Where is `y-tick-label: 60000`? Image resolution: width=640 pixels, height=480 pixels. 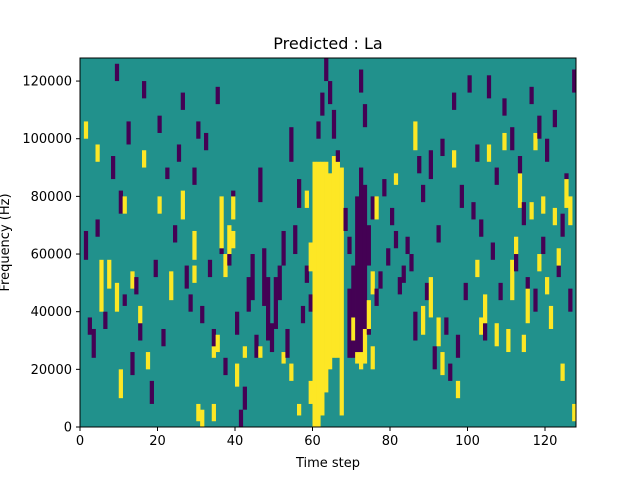
y-tick-label: 60000 is located at coordinates (51, 255).